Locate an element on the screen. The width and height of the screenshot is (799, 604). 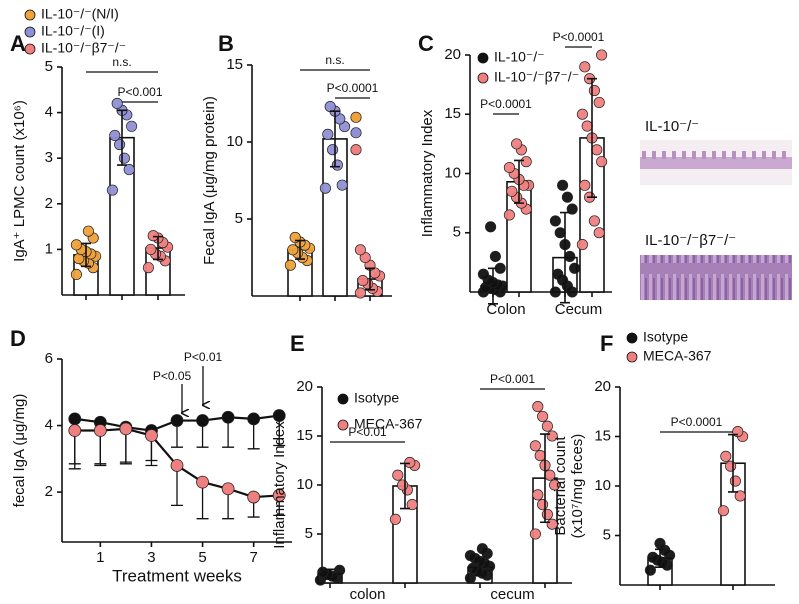
y-tick-label: 3 is located at coordinates (49, 157).